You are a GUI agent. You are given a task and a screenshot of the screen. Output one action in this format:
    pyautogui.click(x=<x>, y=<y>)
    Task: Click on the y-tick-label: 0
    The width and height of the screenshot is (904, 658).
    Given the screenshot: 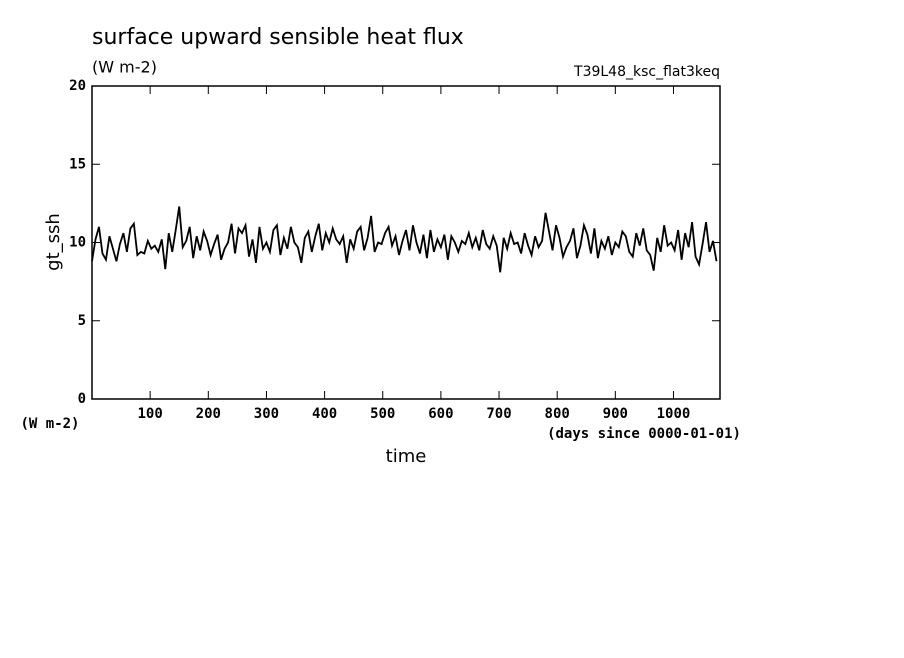 What is the action you would take?
    pyautogui.click(x=82, y=399)
    